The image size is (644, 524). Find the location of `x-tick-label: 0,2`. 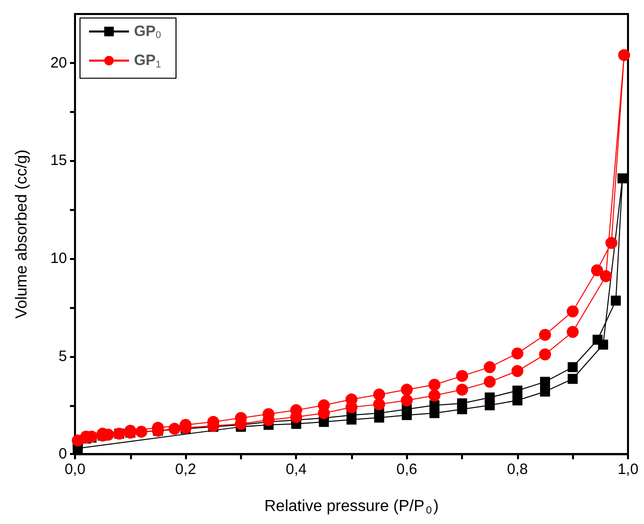

x-tick-label: 0,2 is located at coordinates (185, 469).